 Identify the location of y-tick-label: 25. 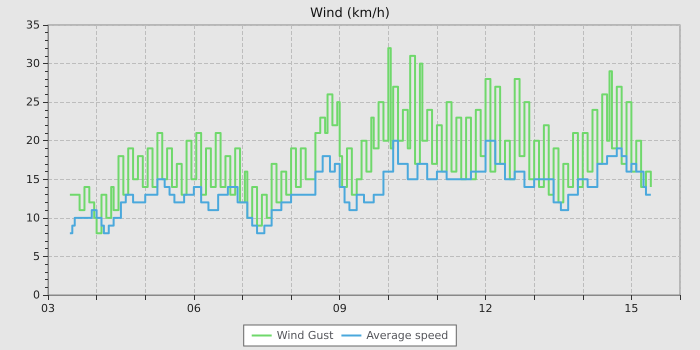
(33, 102).